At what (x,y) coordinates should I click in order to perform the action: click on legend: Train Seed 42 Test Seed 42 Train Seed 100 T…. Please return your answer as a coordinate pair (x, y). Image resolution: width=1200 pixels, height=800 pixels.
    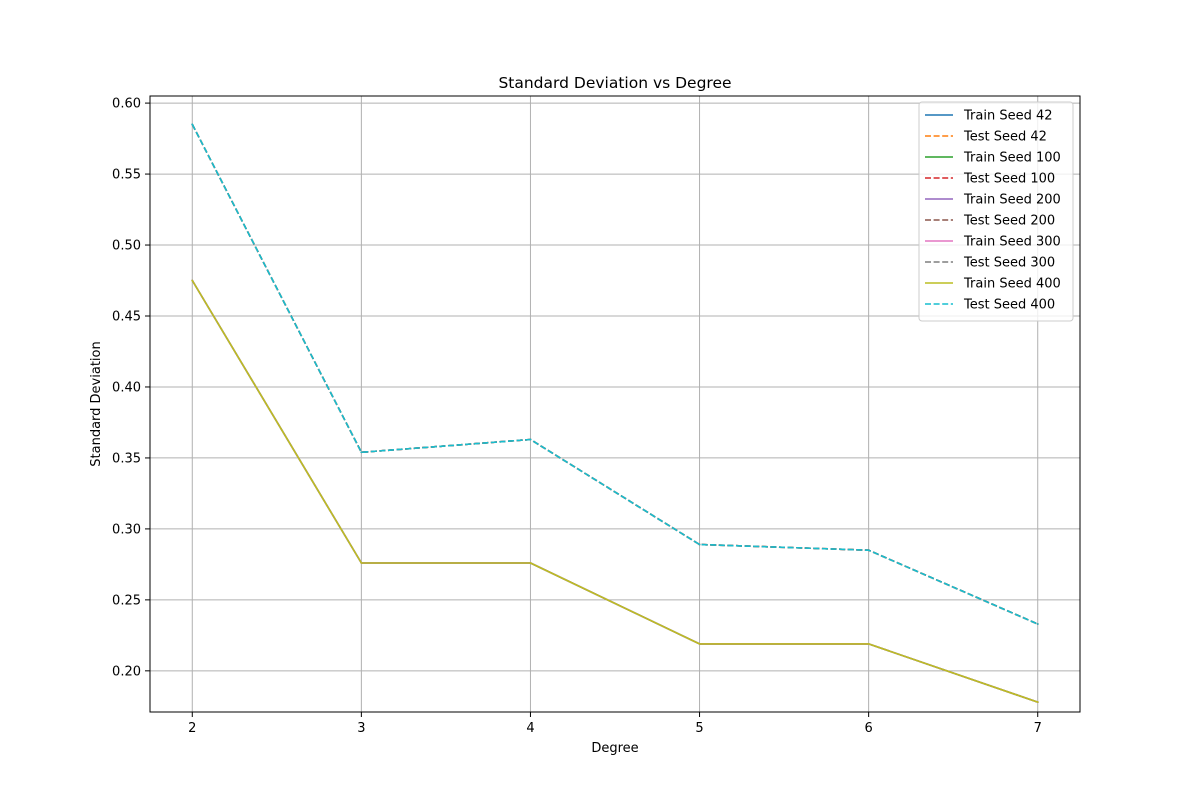
    Looking at the image, I should click on (996, 211).